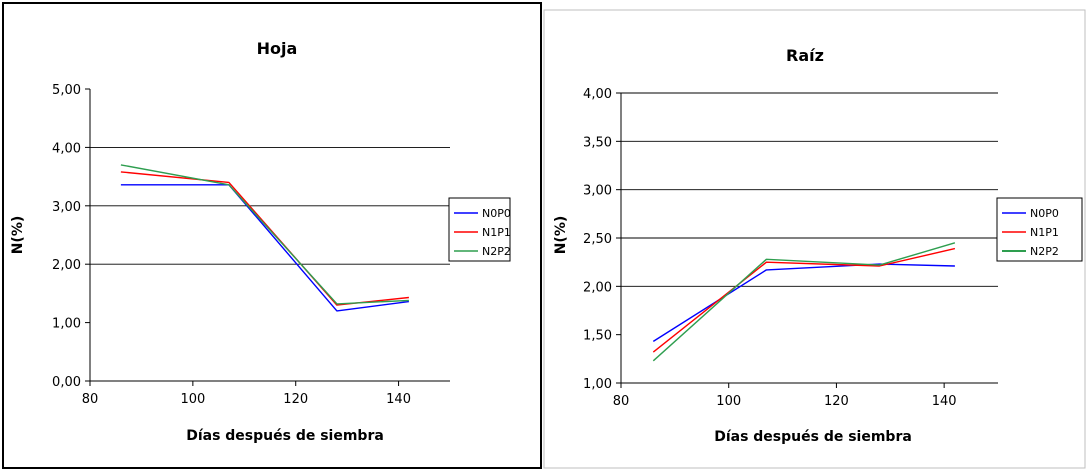 This screenshot has height=470, width=1086. Describe the element at coordinates (805, 55) in the screenshot. I see `chart-title: Raíz` at that location.